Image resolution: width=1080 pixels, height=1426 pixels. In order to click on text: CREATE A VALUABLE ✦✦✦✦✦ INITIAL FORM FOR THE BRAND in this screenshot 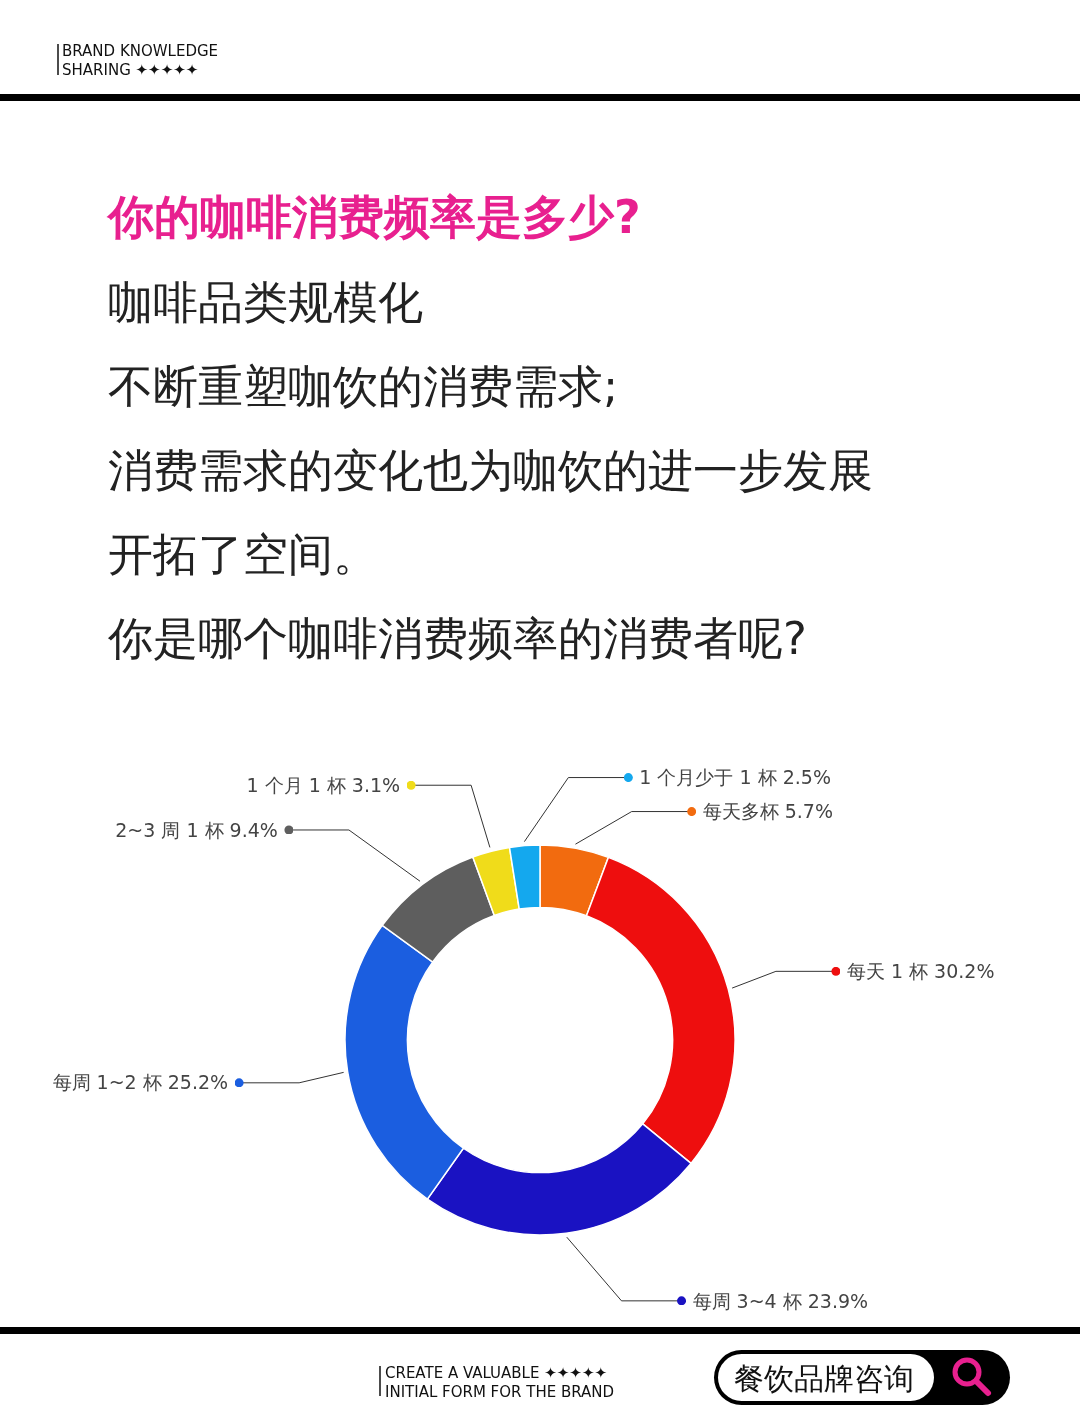, I will do `click(500, 1382)`.